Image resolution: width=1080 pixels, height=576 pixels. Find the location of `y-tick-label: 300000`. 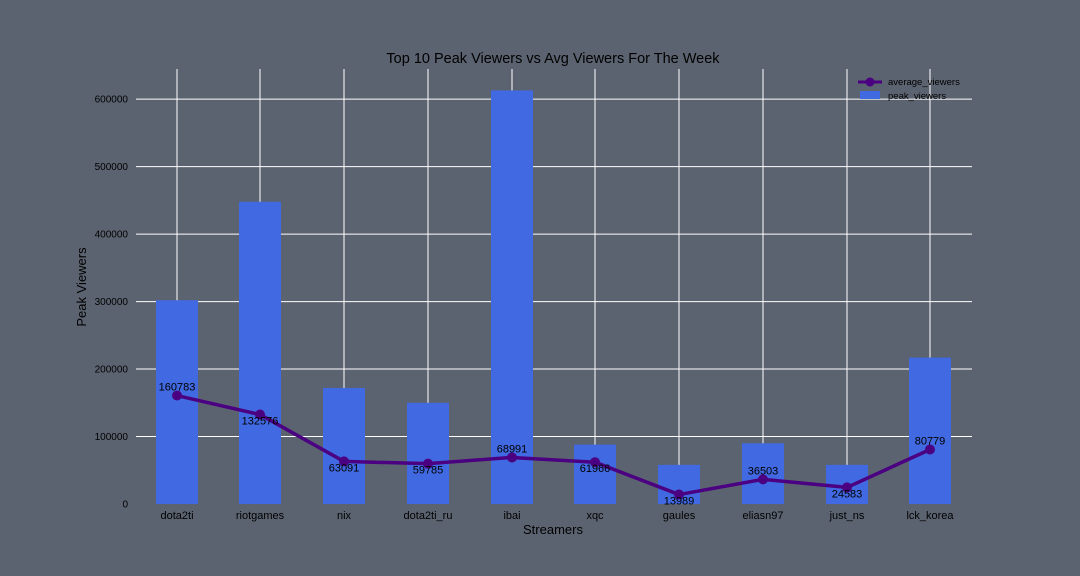

y-tick-label: 300000 is located at coordinates (112, 302).